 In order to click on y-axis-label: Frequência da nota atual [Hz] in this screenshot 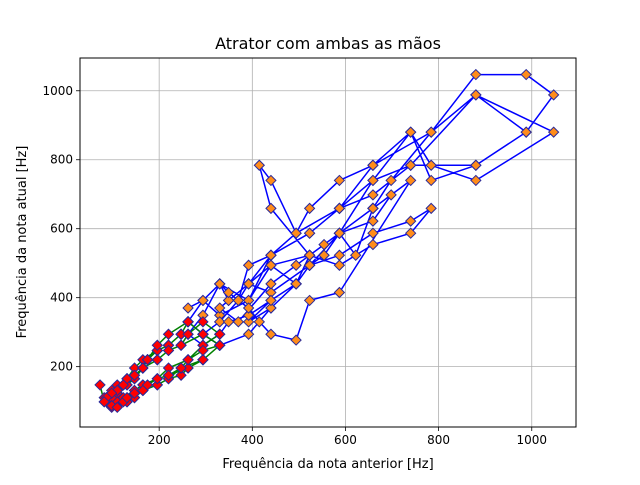, I will do `click(22, 242)`.